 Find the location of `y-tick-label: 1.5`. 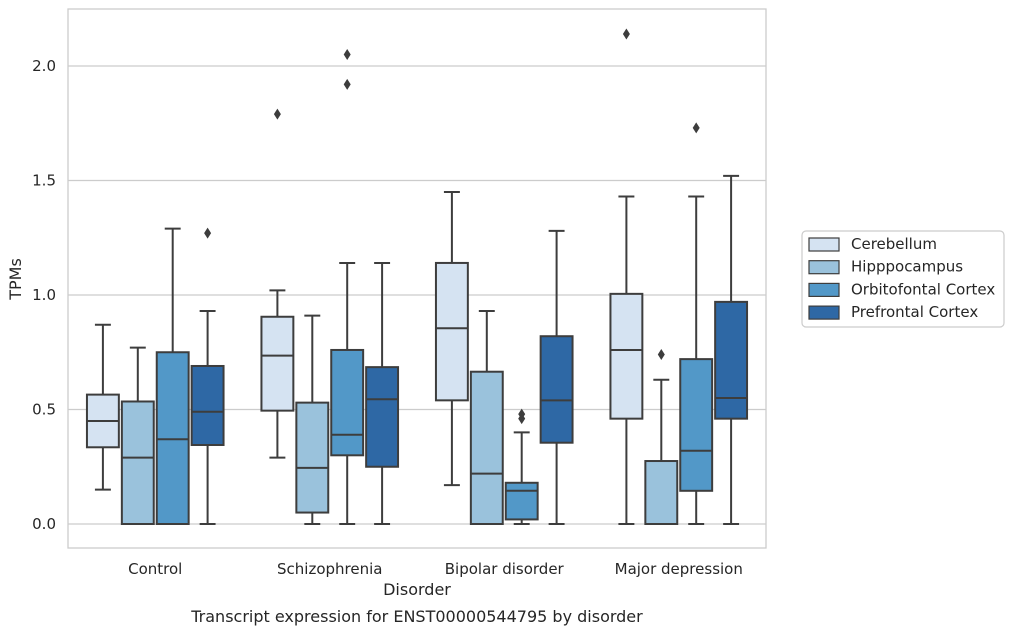

y-tick-label: 1.5 is located at coordinates (44, 181).